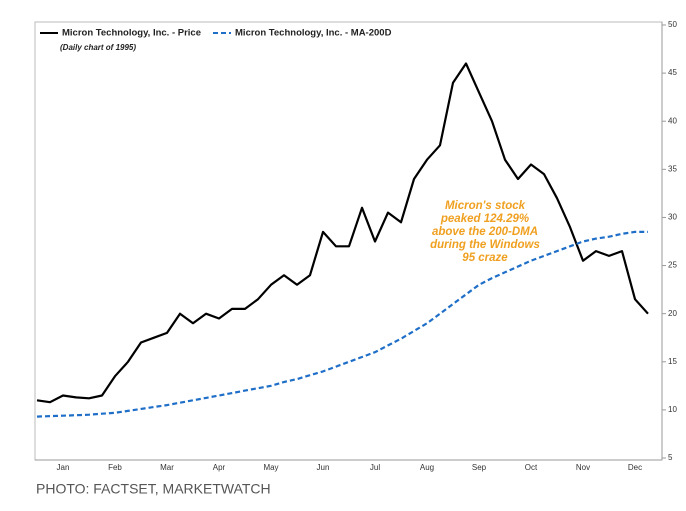 This screenshot has height=511, width=686. I want to click on x-tick-label: Jun, so click(323, 467).